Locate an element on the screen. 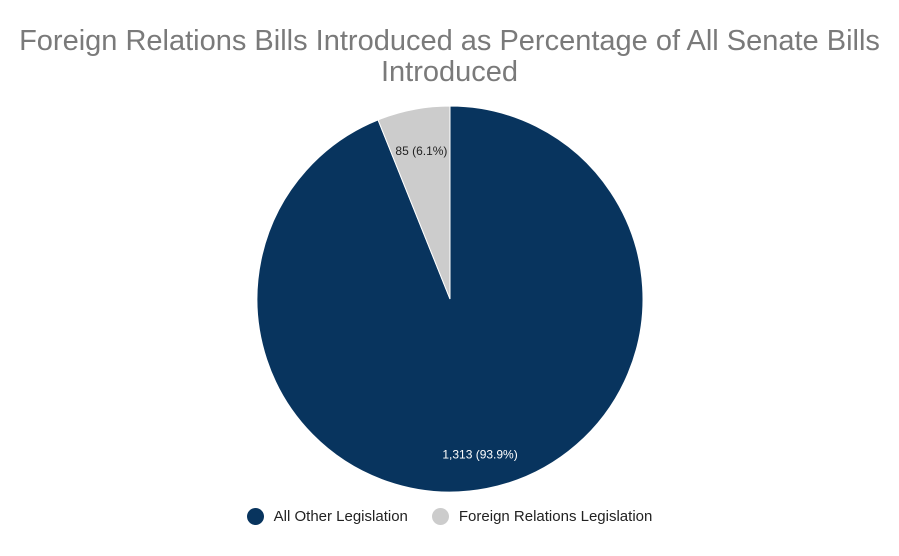 The image size is (899, 556). pie-slice-foreign-relations-legislation is located at coordinates (414, 202).